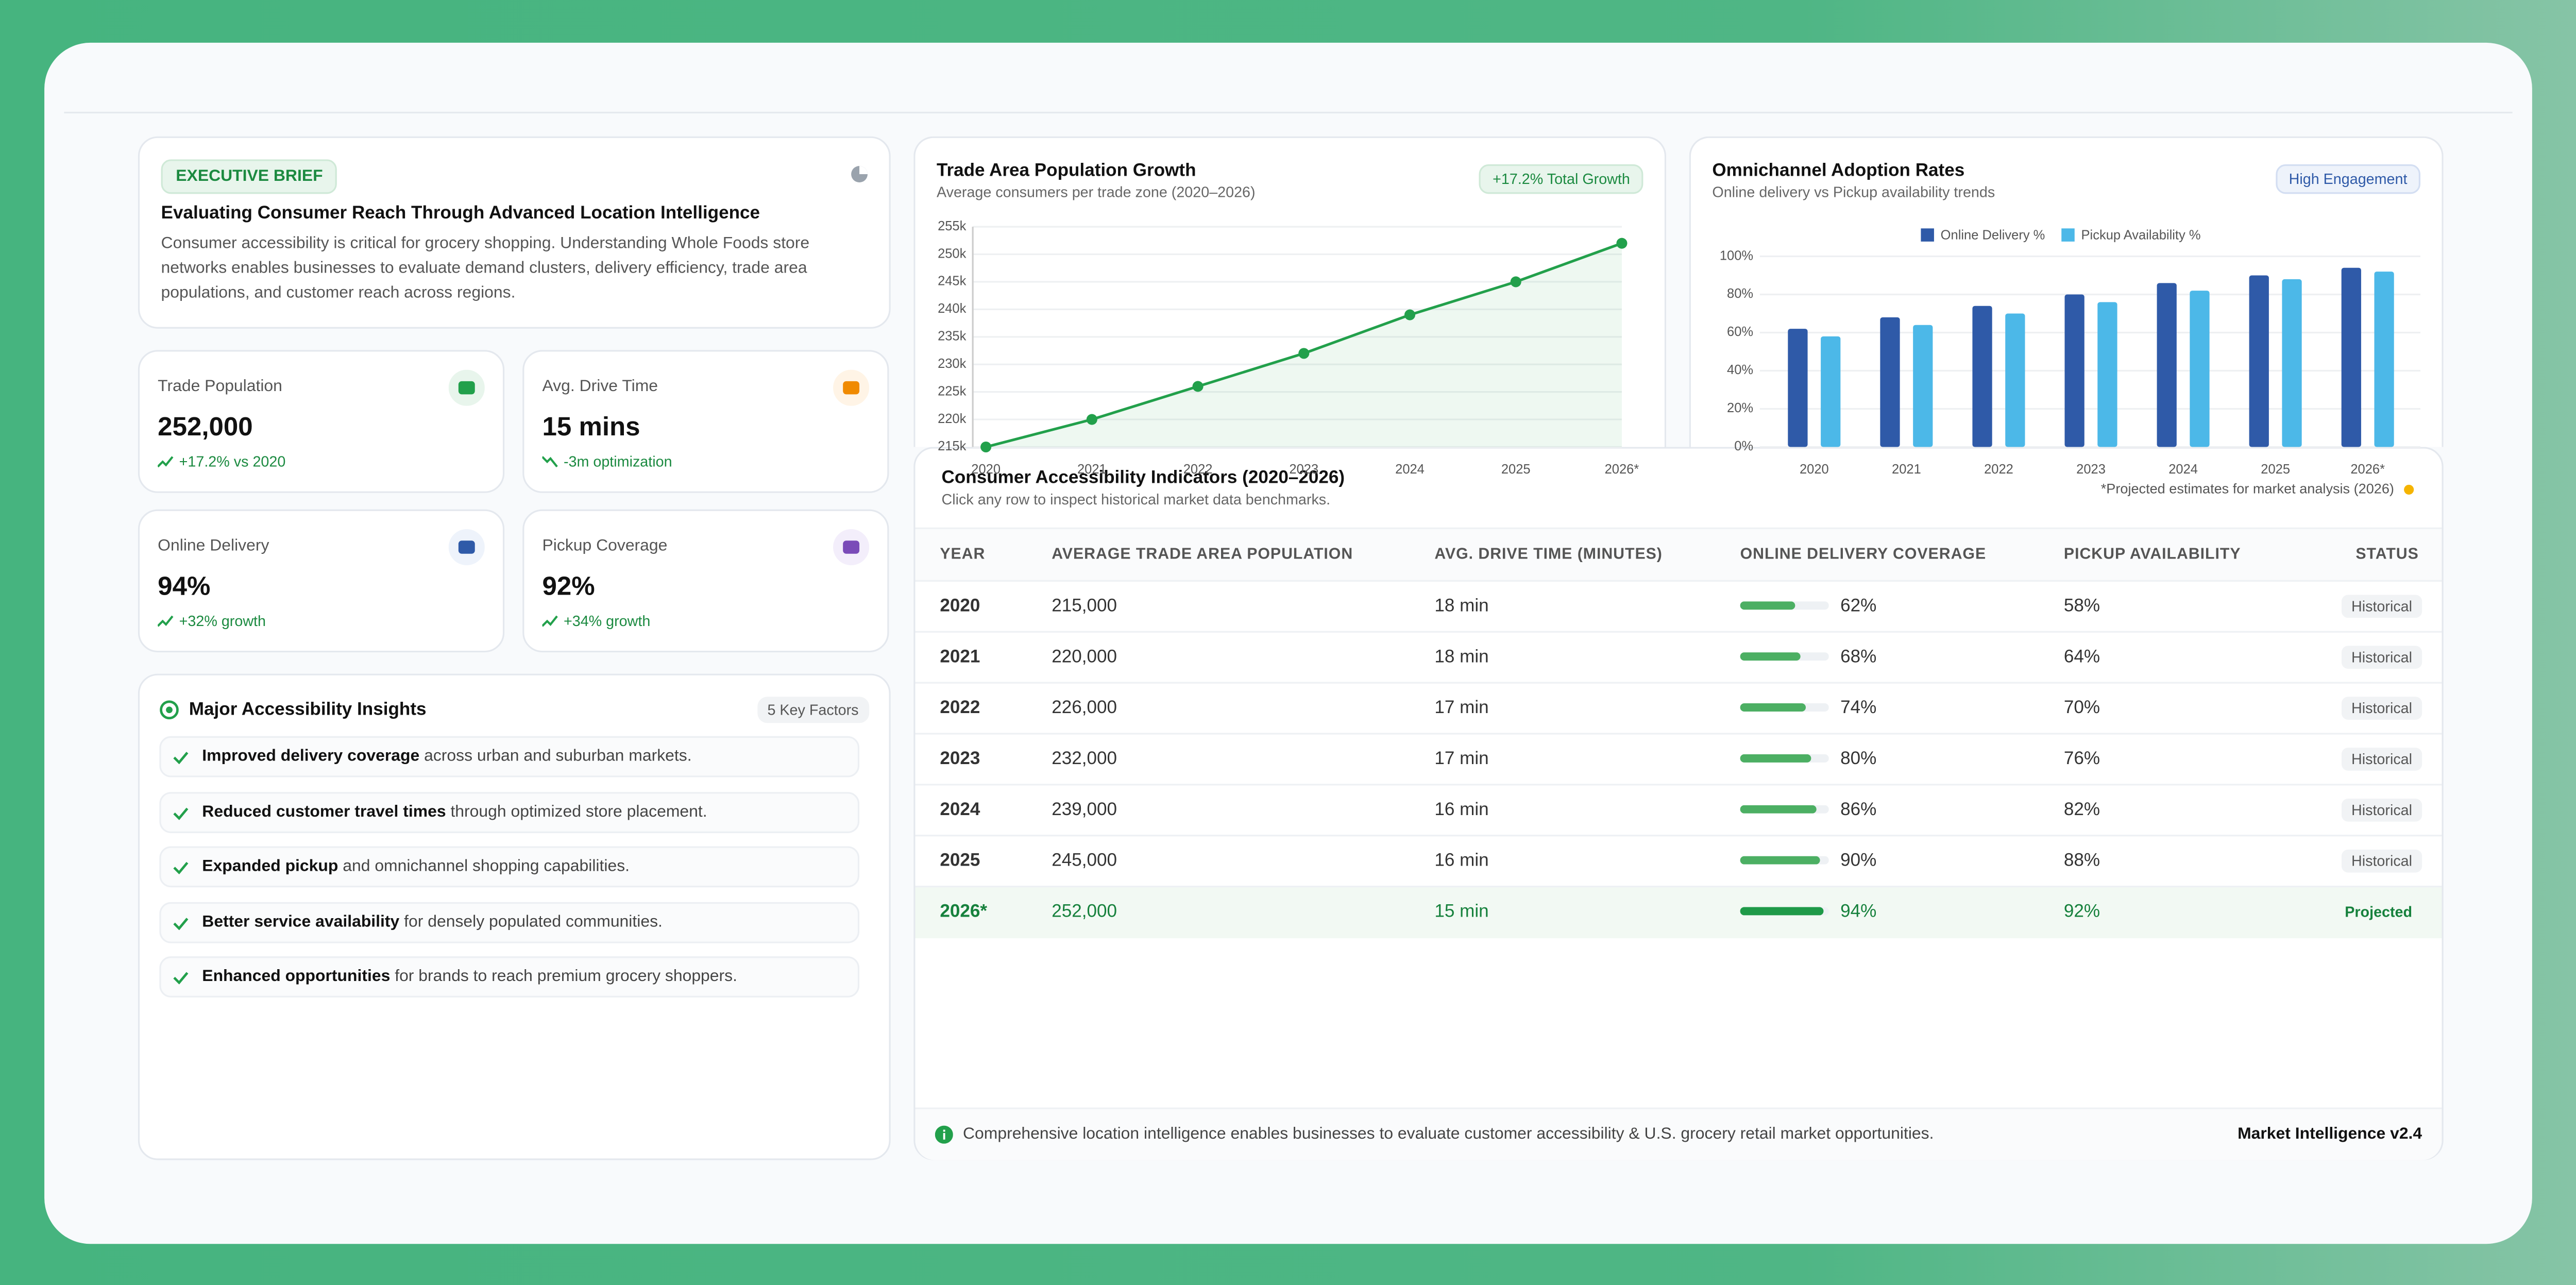  Describe the element at coordinates (2081, 861) in the screenshot. I see `cell-pickup: 88%` at that location.